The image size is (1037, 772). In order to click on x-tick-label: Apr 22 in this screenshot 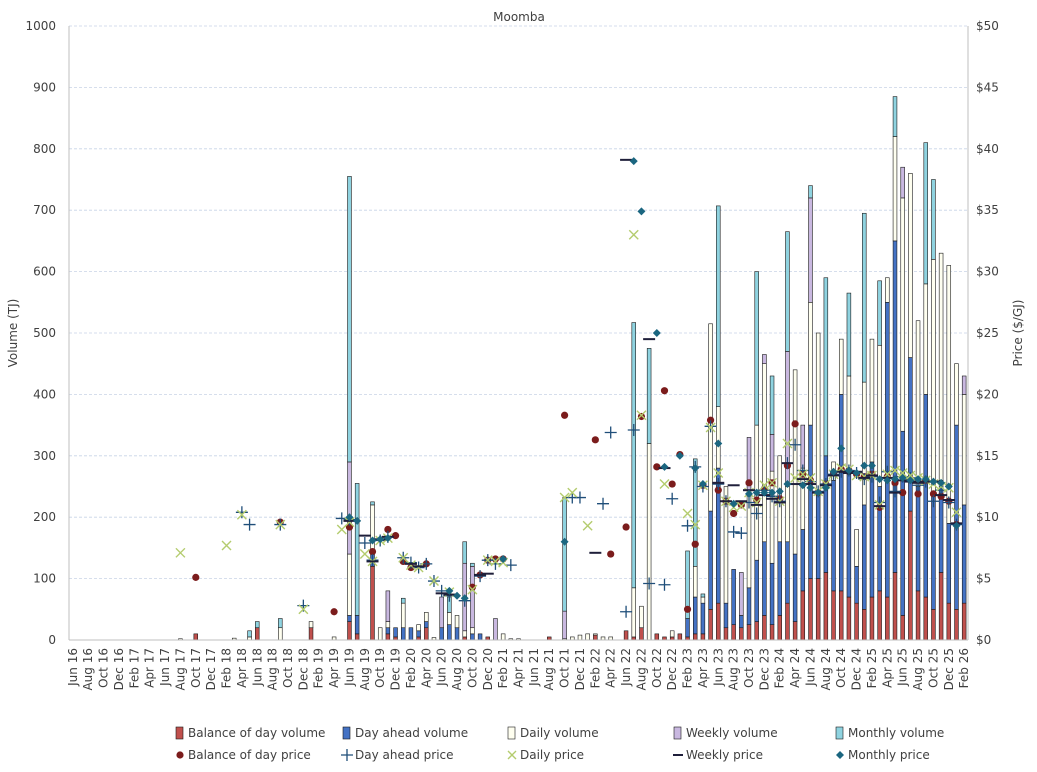, I will do `click(611, 668)`.